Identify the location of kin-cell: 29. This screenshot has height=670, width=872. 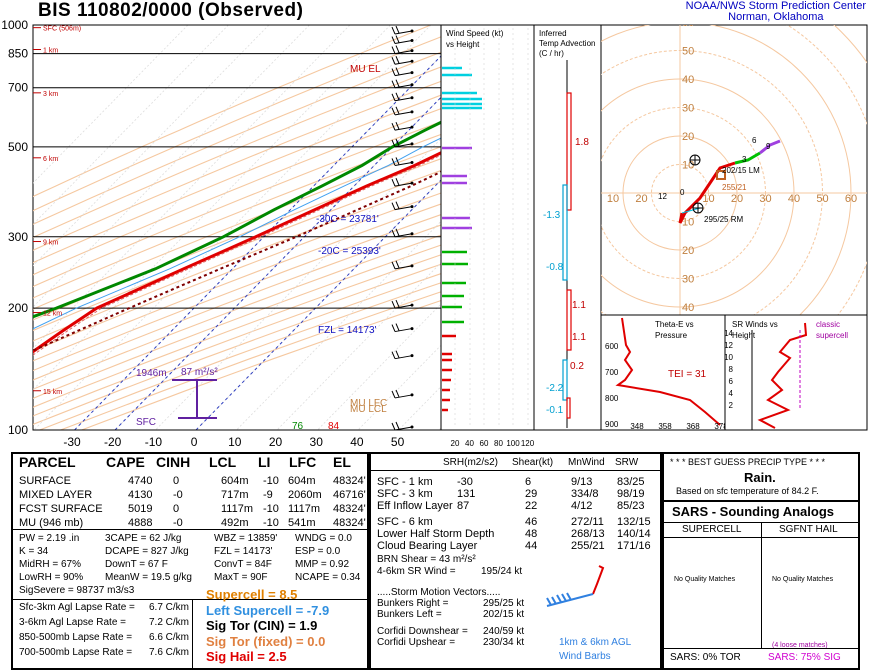
(531, 494).